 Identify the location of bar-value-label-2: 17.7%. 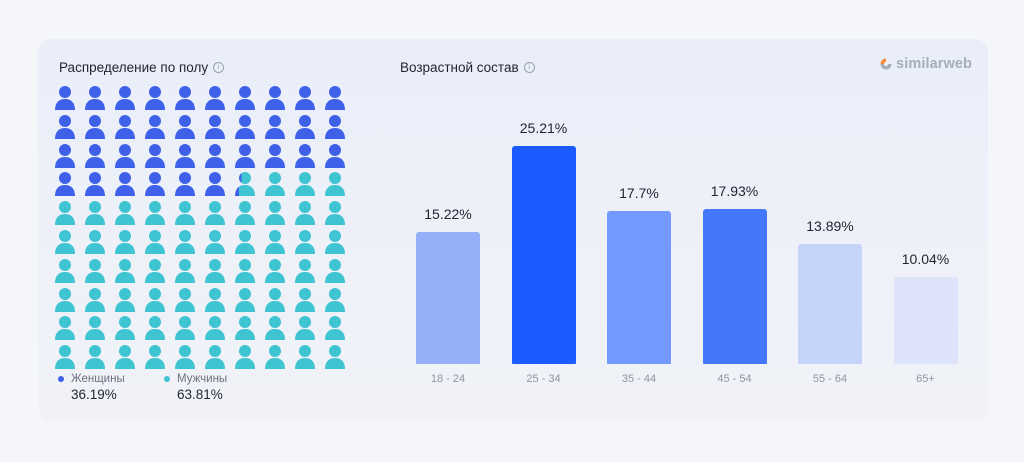
(639, 192).